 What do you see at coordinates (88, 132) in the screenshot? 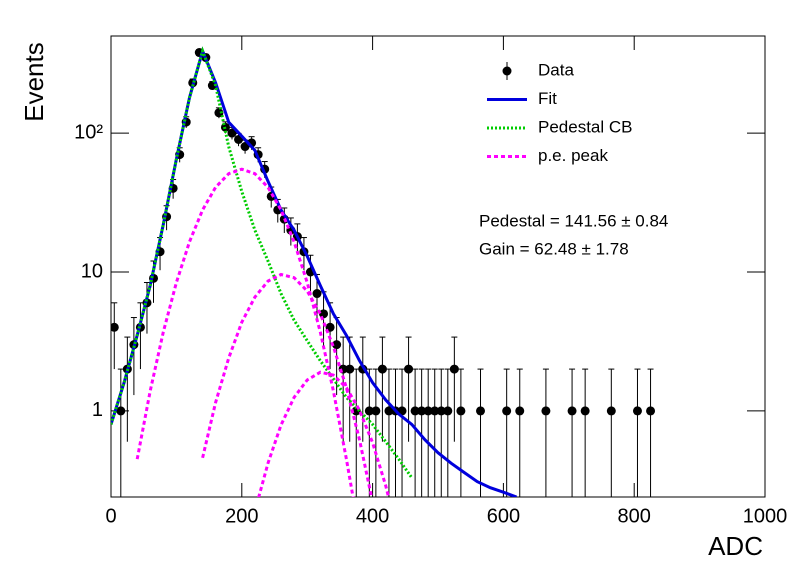
I see `y-tick-label: 10²` at bounding box center [88, 132].